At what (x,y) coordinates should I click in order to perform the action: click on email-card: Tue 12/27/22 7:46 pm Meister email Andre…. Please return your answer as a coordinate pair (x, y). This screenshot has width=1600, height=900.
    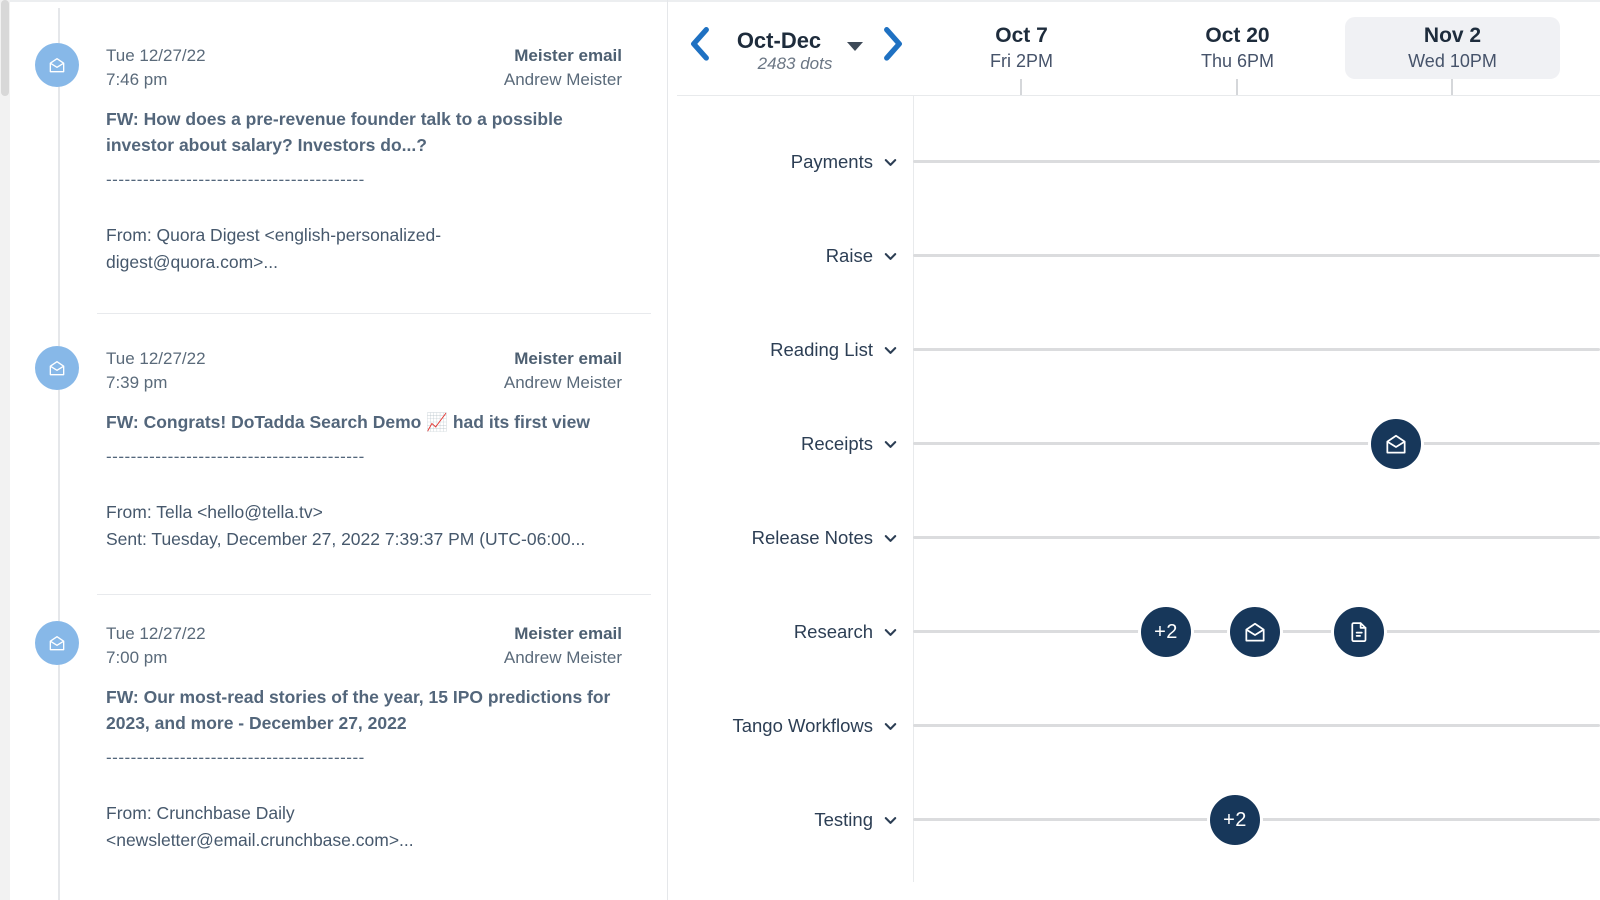
    Looking at the image, I should click on (364, 160).